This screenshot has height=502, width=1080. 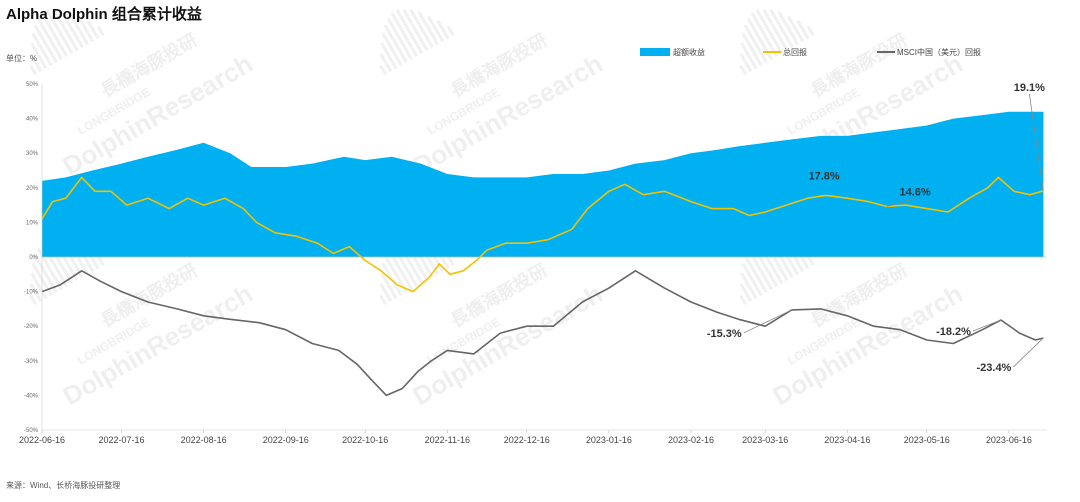 I want to click on y-tick-label: -20%, so click(x=31, y=327).